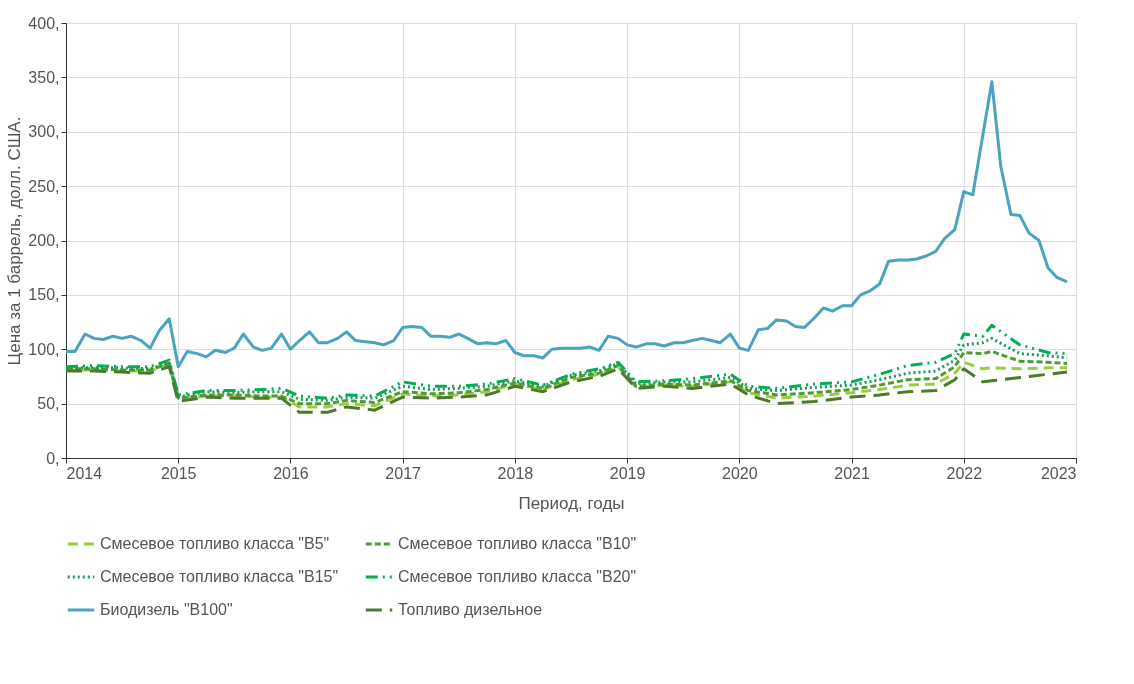  I want to click on y-tick-label: 0,, so click(53, 458).